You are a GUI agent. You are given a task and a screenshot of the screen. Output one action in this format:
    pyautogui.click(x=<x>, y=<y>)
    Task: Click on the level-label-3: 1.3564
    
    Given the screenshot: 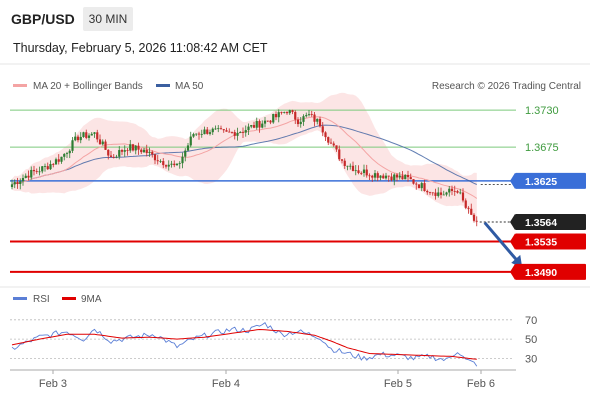 What is the action you would take?
    pyautogui.click(x=541, y=223)
    